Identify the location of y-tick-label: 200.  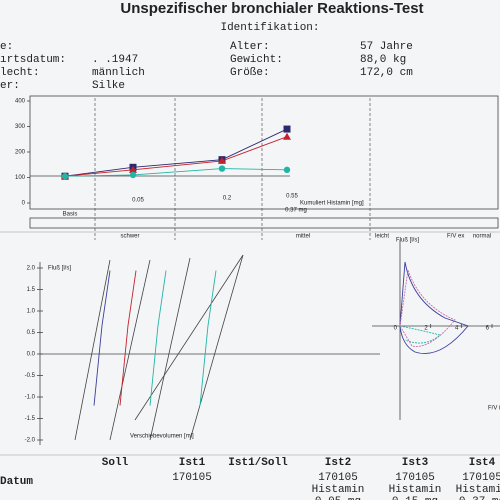
(20, 153).